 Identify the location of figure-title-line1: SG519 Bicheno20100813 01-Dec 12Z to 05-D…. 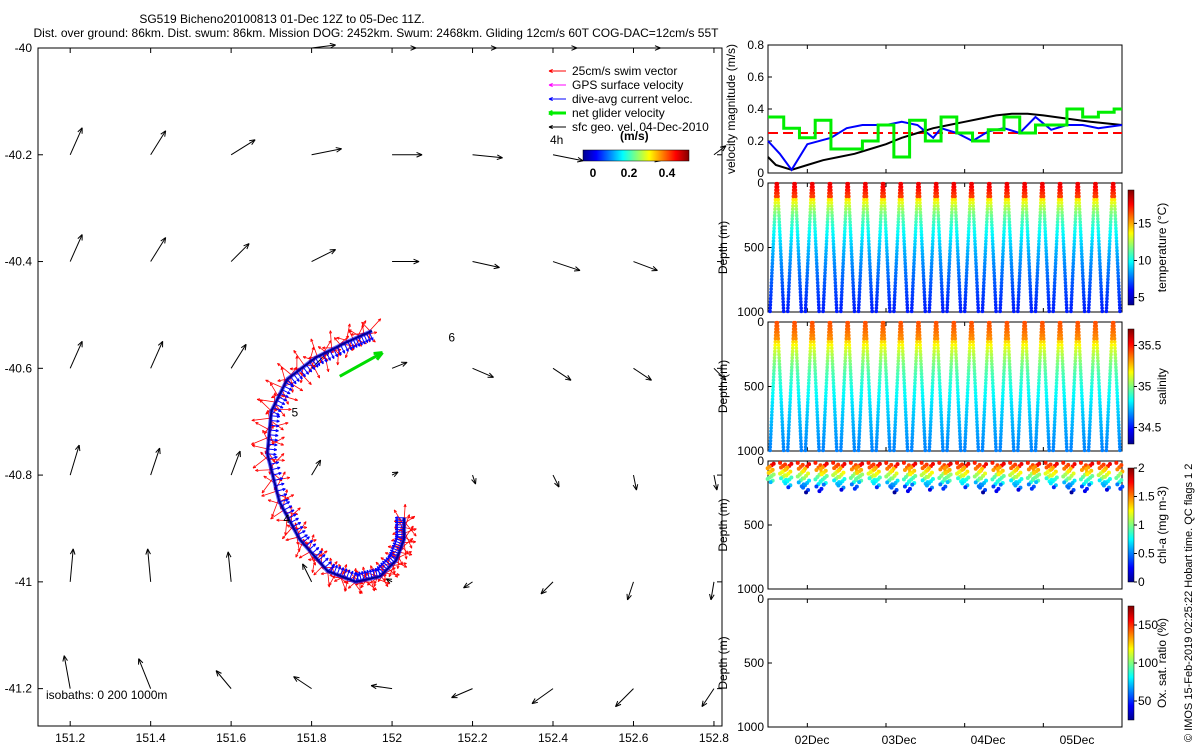
(281, 19).